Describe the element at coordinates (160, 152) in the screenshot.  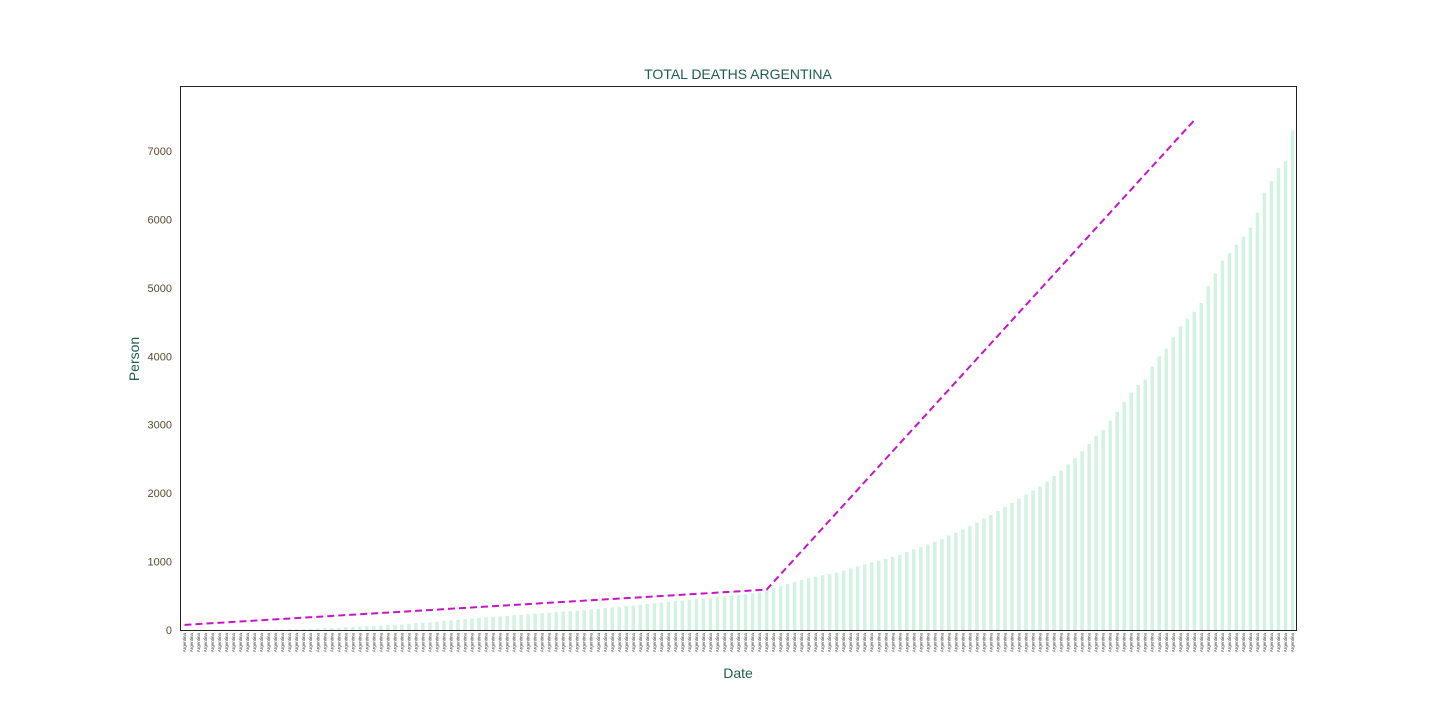
I see `y-tick-label: 7000` at that location.